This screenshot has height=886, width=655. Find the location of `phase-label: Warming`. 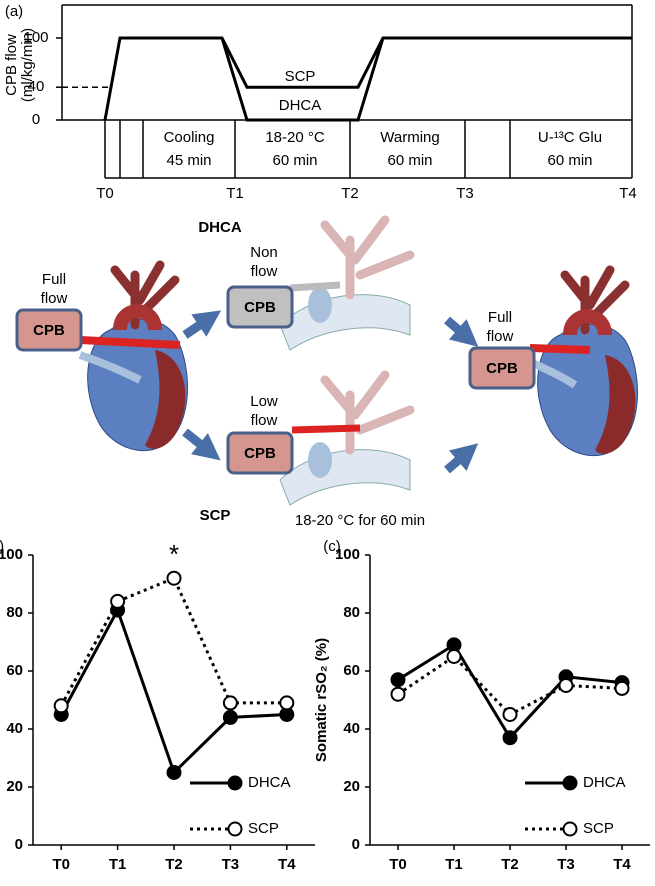

phase-label: Warming is located at coordinates (409, 137).